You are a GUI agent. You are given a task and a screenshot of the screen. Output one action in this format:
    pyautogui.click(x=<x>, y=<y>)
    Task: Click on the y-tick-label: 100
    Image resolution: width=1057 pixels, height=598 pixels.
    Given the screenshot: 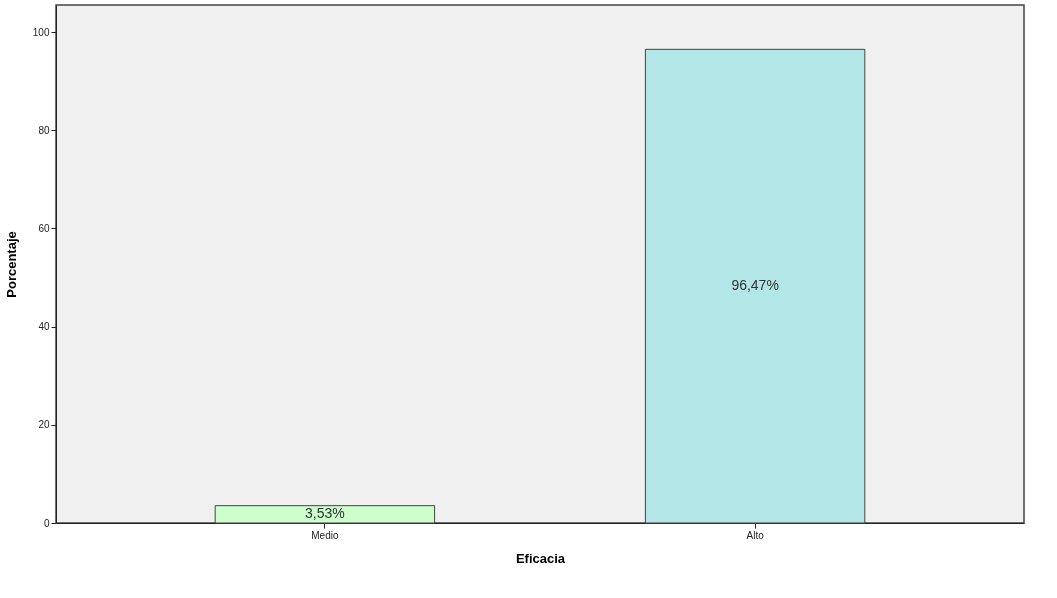 What is the action you would take?
    pyautogui.click(x=41, y=32)
    